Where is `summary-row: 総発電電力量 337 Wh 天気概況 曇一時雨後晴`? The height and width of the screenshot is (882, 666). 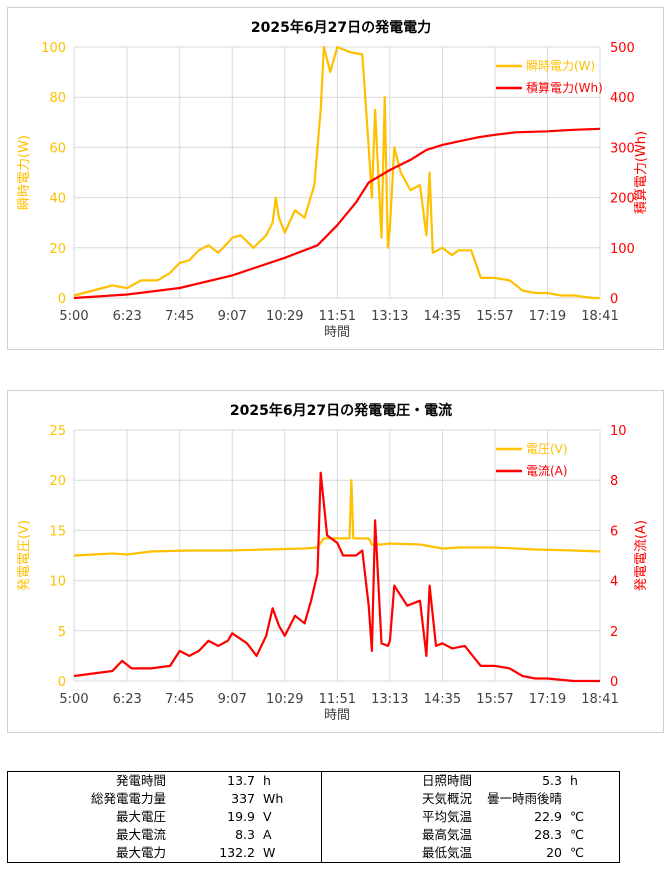 summary-row: 総発電電力量 337 Wh 天気概況 曇一時雨後晴 is located at coordinates (313, 799).